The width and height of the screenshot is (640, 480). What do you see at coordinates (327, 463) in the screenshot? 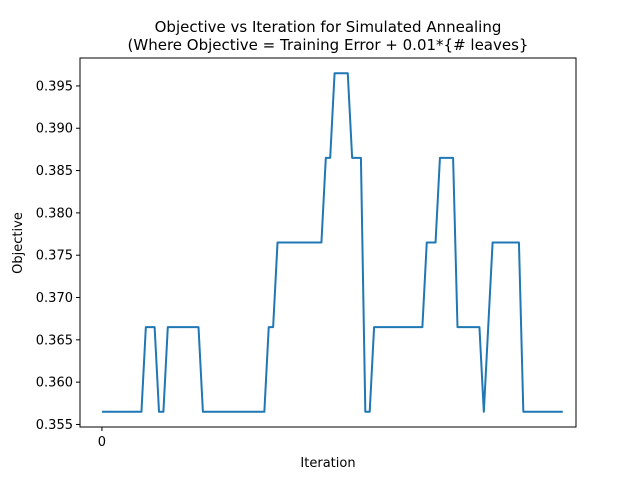
I see `x-axis-label: Iteration` at bounding box center [327, 463].